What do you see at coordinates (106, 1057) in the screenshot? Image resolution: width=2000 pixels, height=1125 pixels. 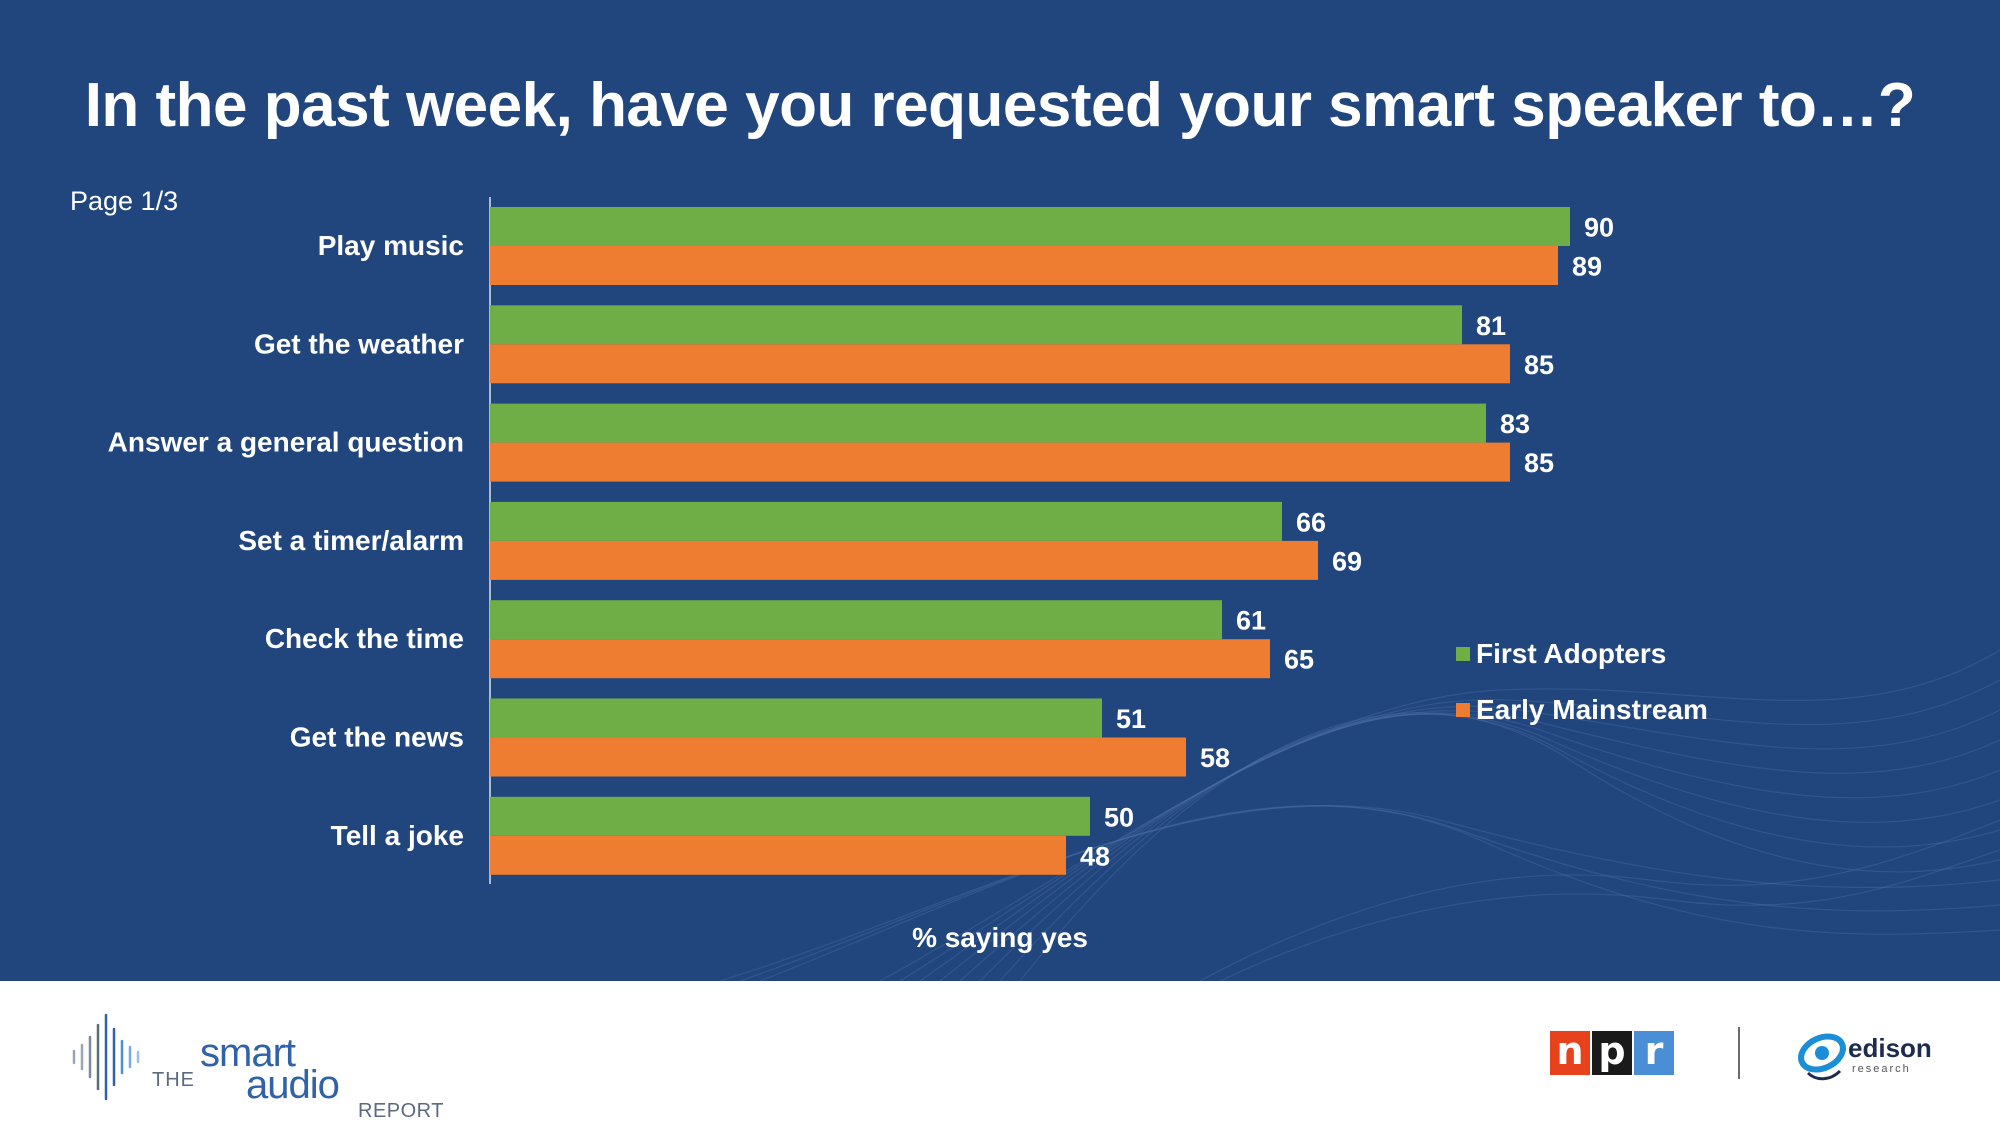 I see `soundwave-icon` at bounding box center [106, 1057].